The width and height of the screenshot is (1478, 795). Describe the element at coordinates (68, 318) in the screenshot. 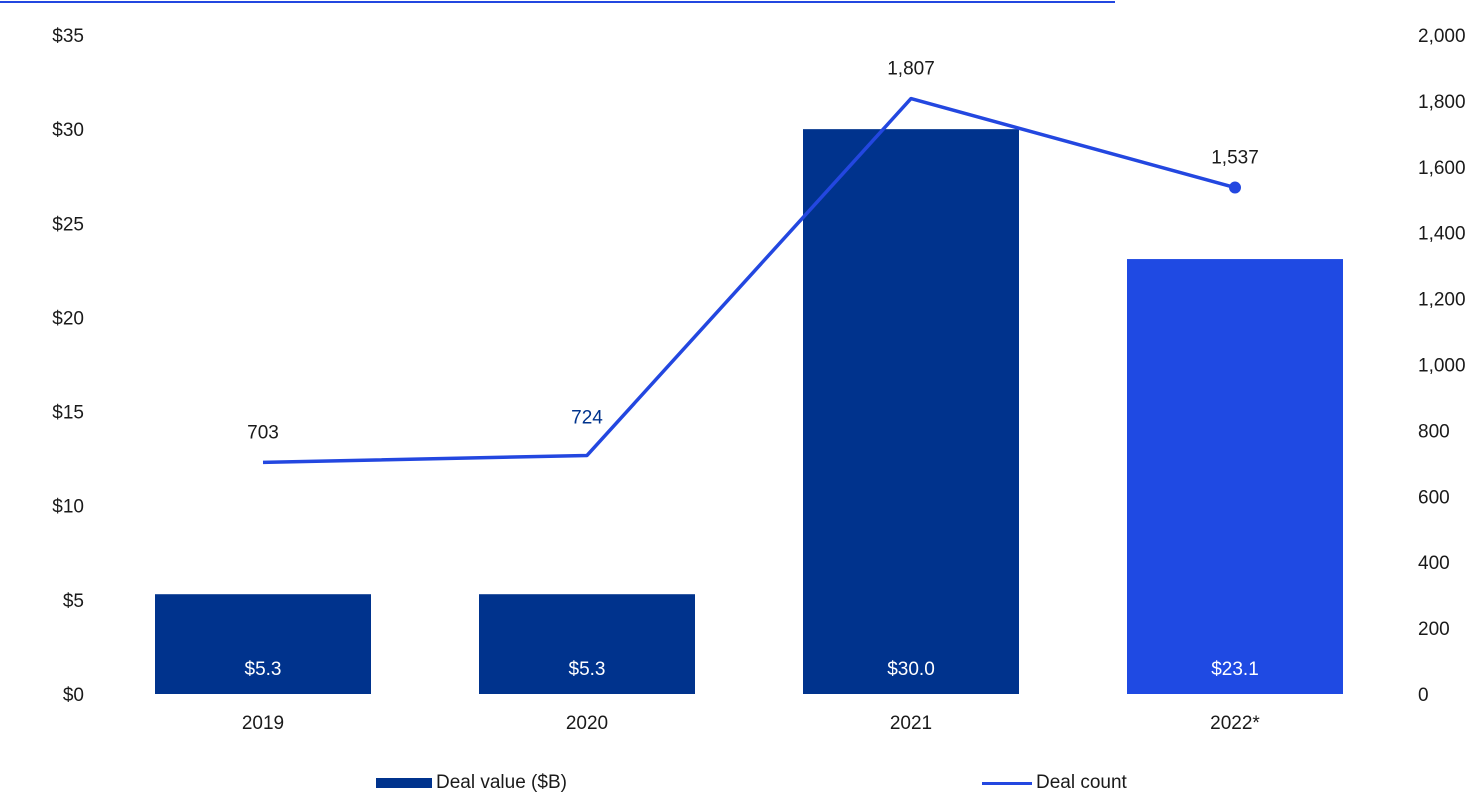

I see `left-tick-label: $20` at that location.